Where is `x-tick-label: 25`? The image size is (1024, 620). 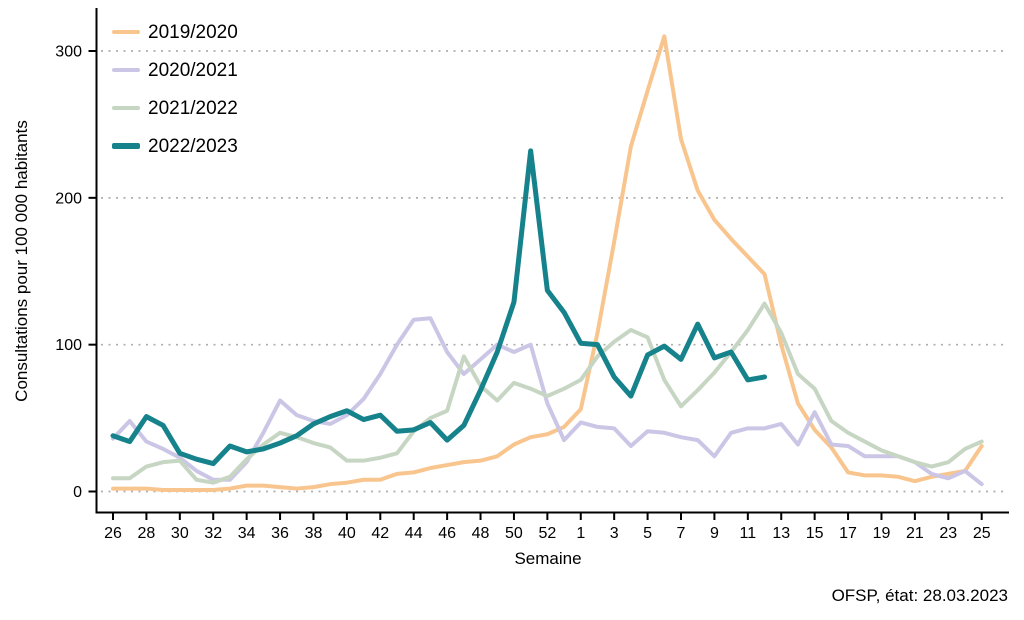 x-tick-label: 25 is located at coordinates (982, 533).